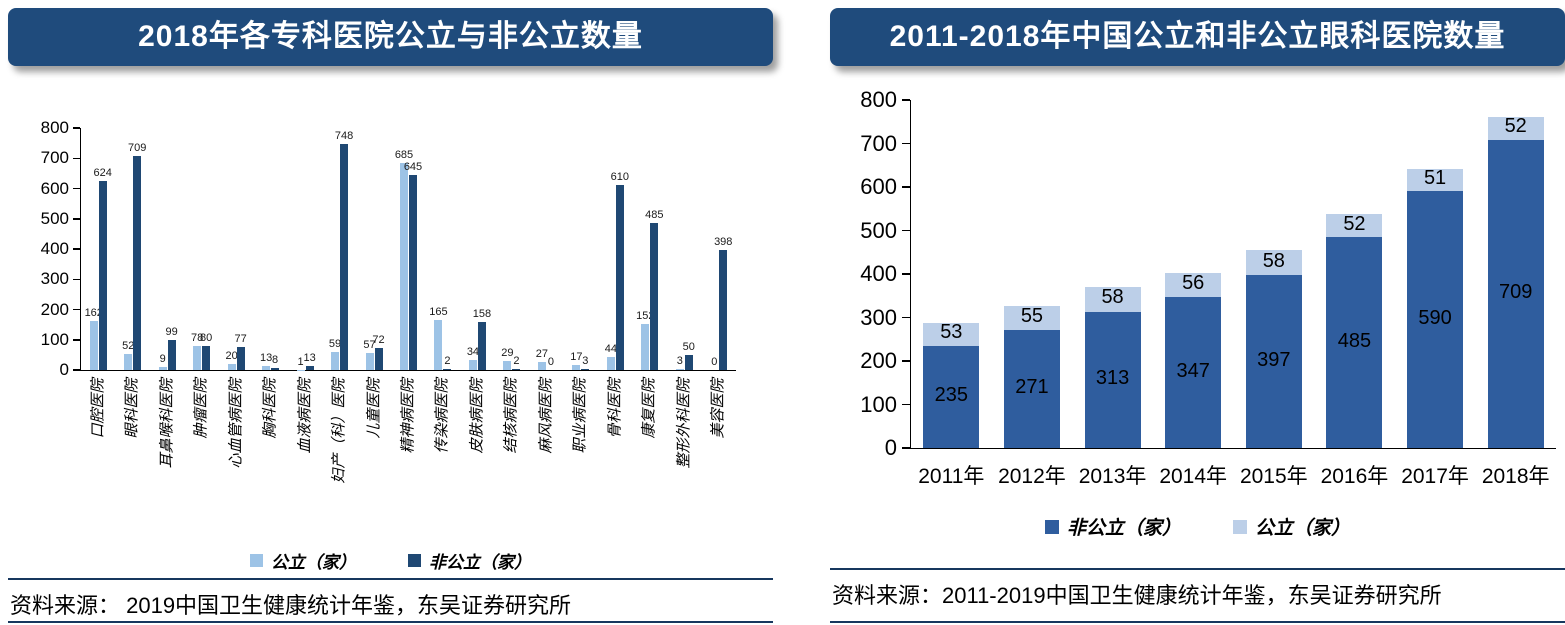 Image resolution: width=1565 pixels, height=625 pixels. What do you see at coordinates (580, 416) in the screenshot?
I see `x-category-label: 职业病医院` at bounding box center [580, 416].